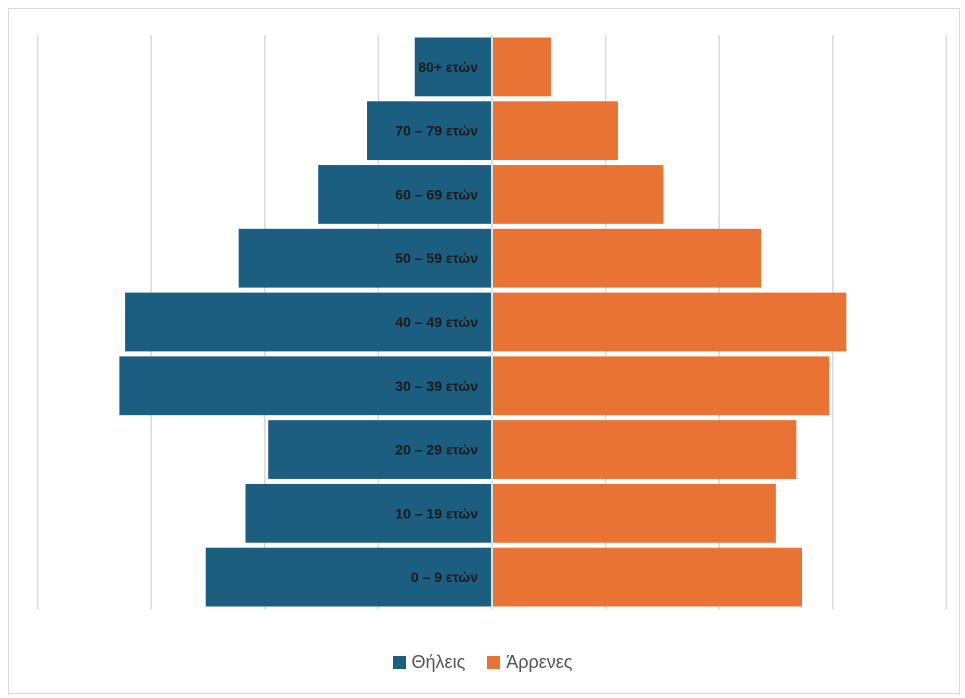 Image resolution: width=965 pixels, height=698 pixels. I want to click on category-label: 60 – 69 ετών, so click(436, 194).